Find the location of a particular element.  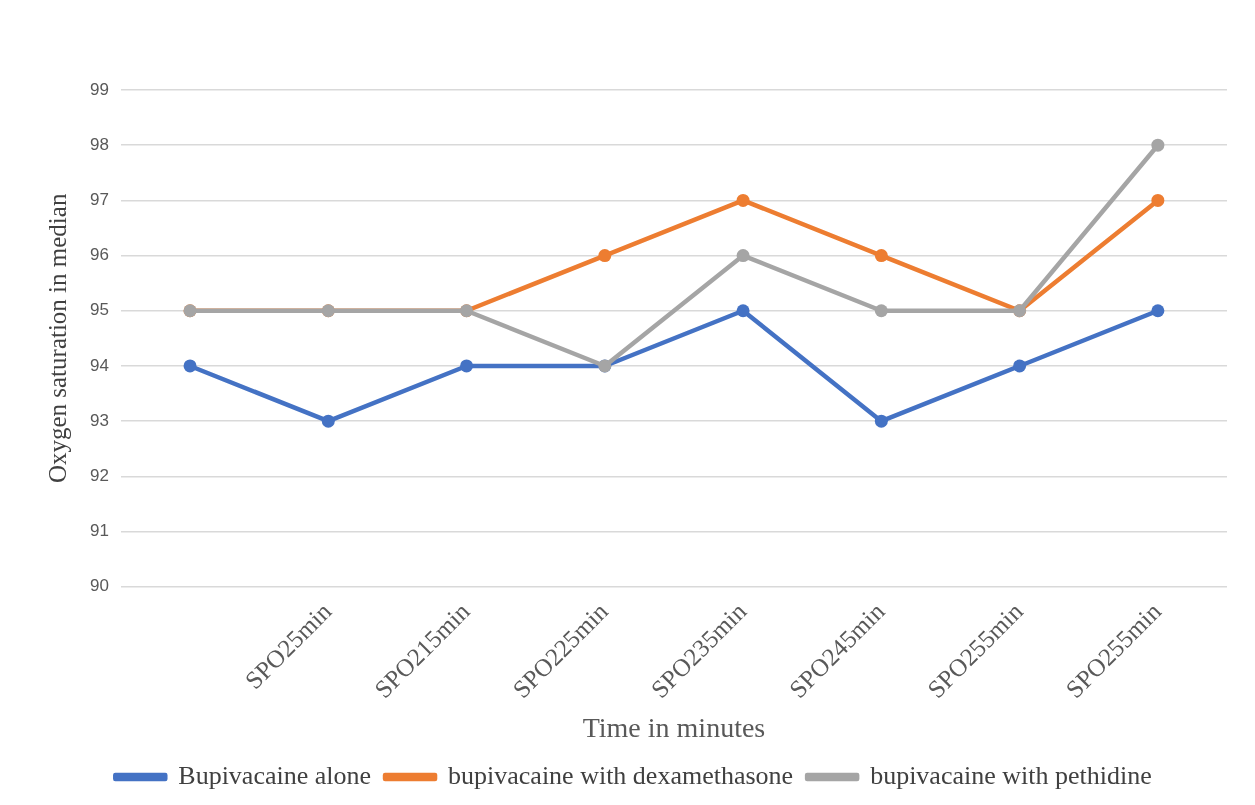

x-axis-title: Time in minutes is located at coordinates (674, 727).